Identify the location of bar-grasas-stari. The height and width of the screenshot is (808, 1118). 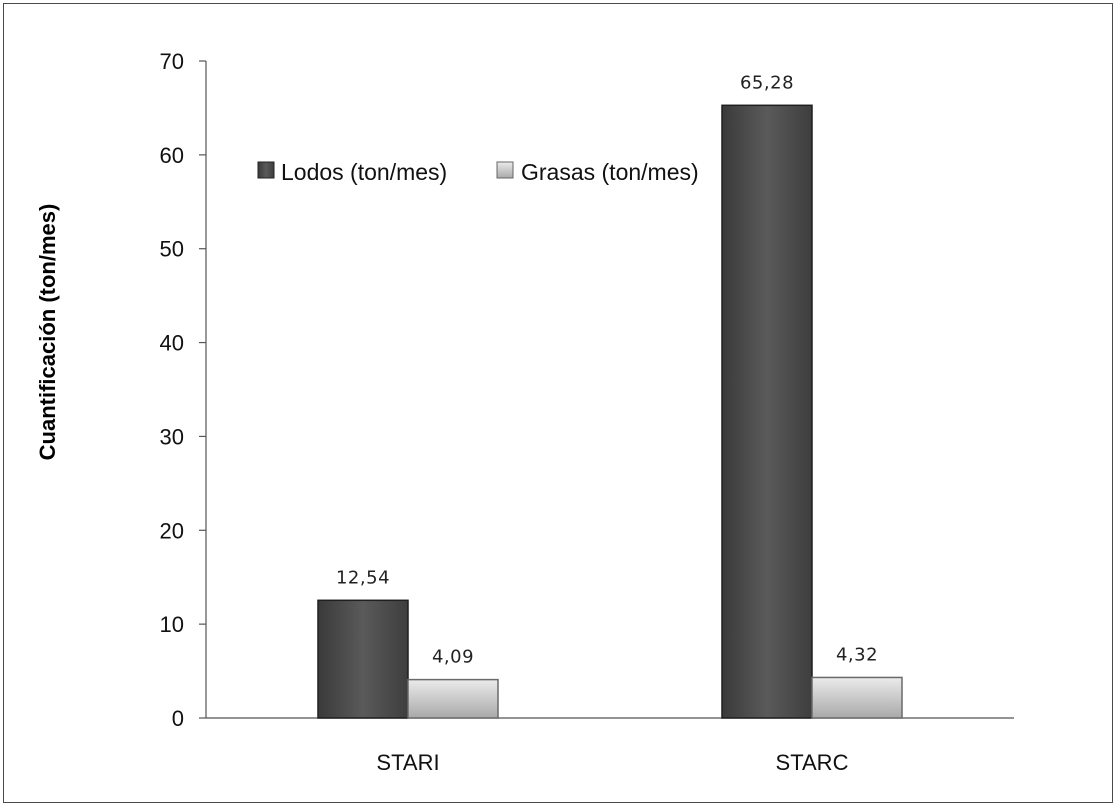
(453, 698).